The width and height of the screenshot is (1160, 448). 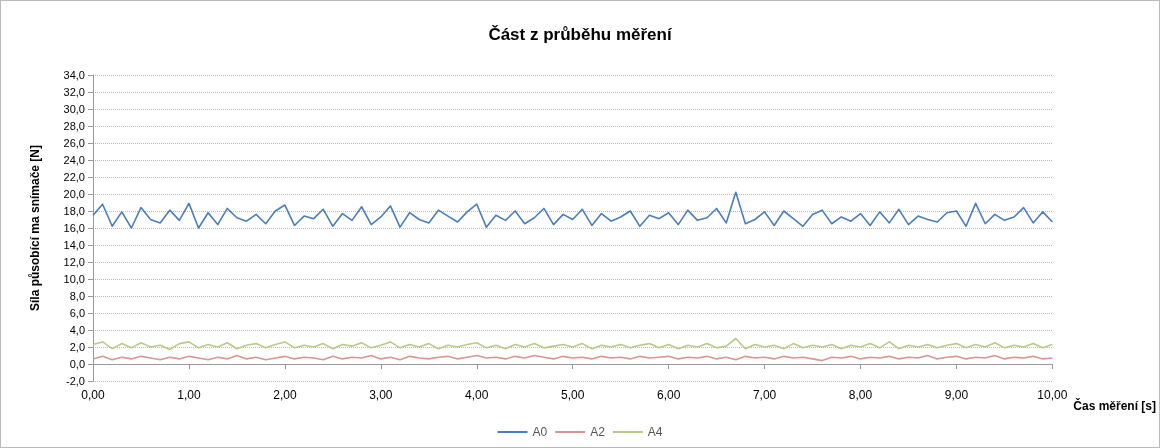 What do you see at coordinates (77, 296) in the screenshot?
I see `y-tick-label: 8,0` at bounding box center [77, 296].